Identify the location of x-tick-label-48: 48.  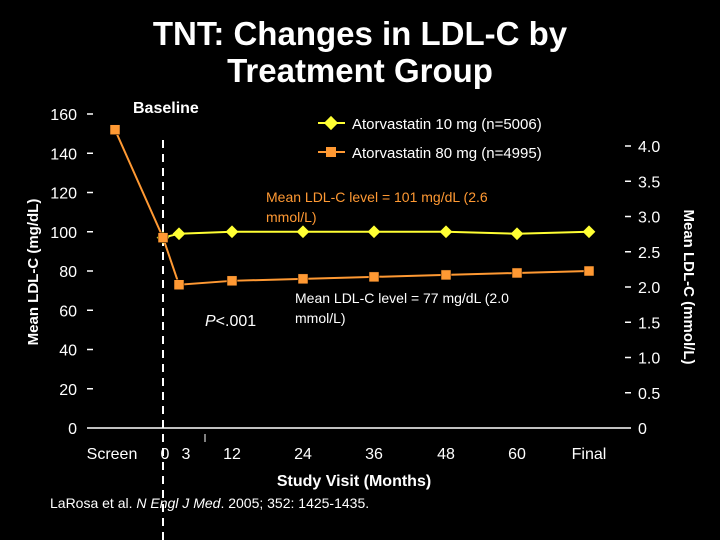
(446, 454).